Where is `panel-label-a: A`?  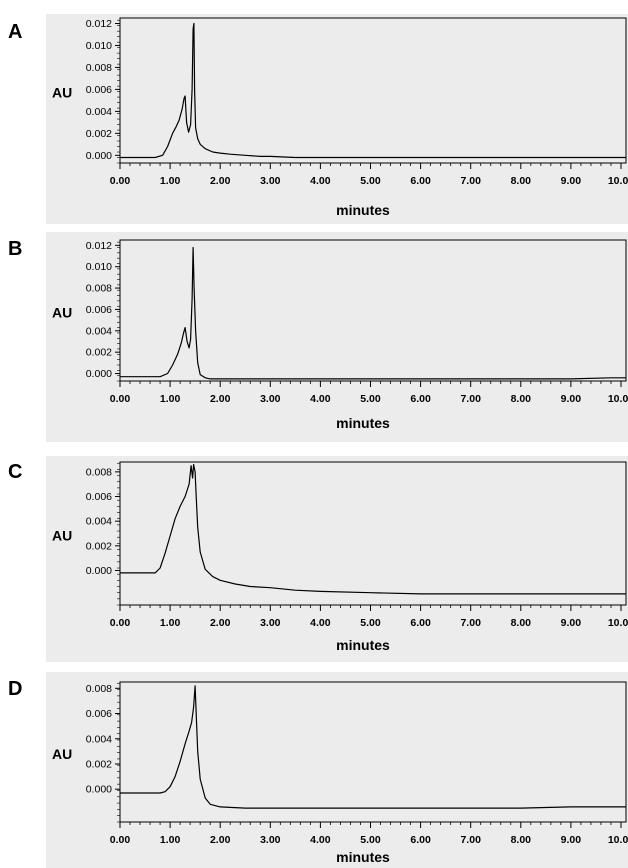
panel-label-a: A is located at coordinates (15, 32).